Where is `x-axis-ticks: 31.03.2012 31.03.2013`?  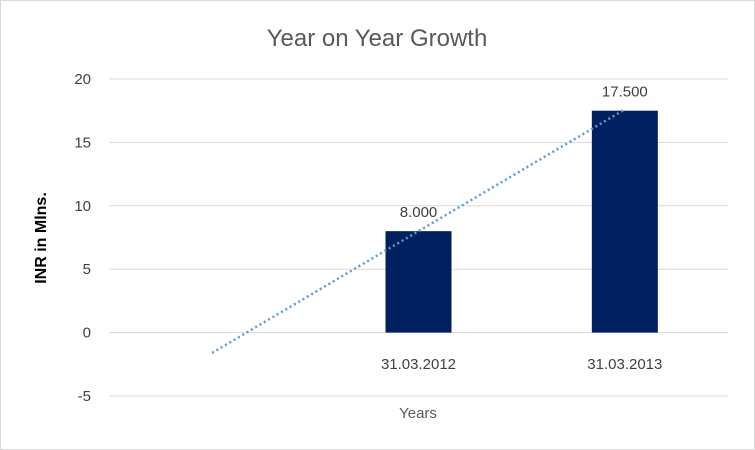 x-axis-ticks: 31.03.2012 31.03.2013 is located at coordinates (521, 364).